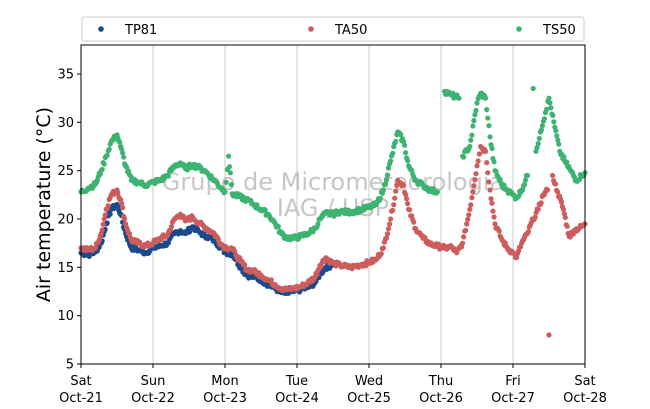 The width and height of the screenshot is (650, 409). I want to click on x-tick-day-3: Tue, so click(296, 381).